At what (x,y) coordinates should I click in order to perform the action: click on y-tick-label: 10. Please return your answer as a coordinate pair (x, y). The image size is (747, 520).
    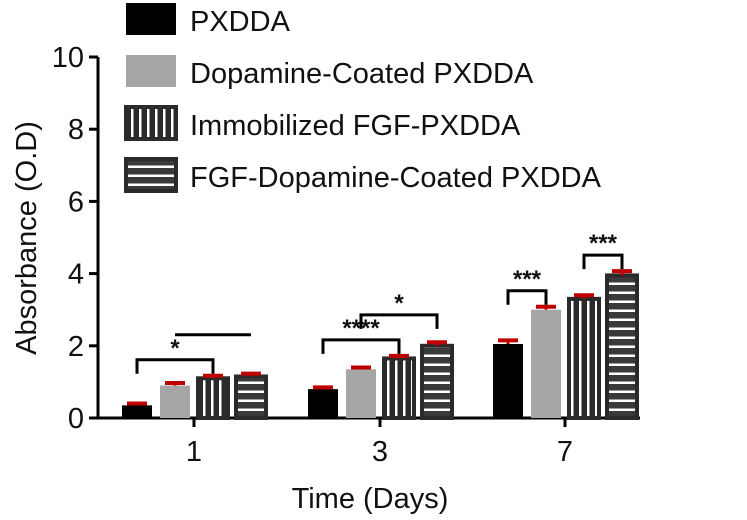
    Looking at the image, I should click on (68, 58).